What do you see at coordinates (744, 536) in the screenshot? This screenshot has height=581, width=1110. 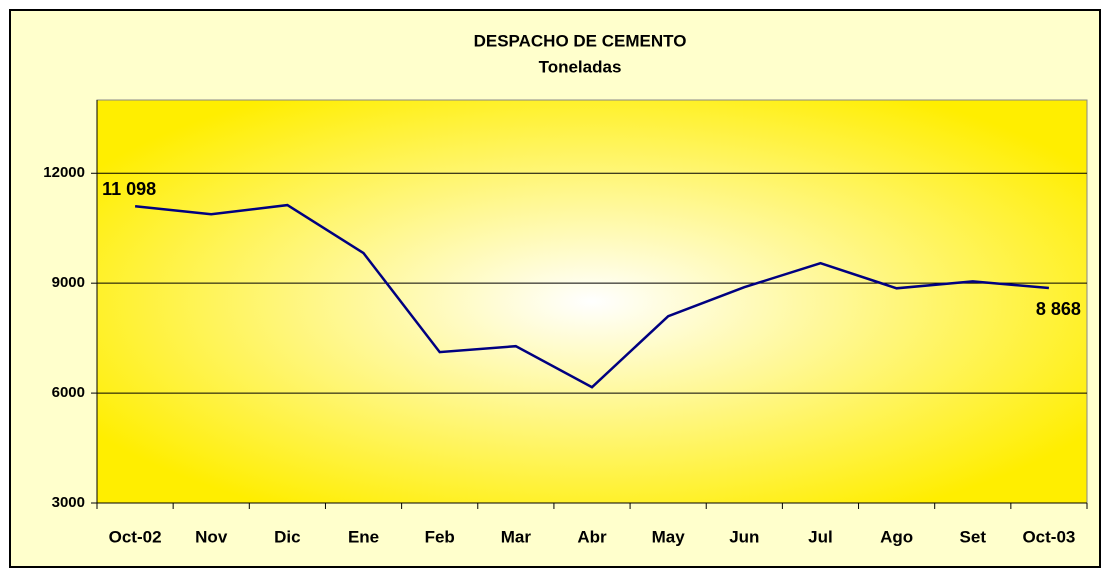 I see `x-tick-label: Jun` at bounding box center [744, 536].